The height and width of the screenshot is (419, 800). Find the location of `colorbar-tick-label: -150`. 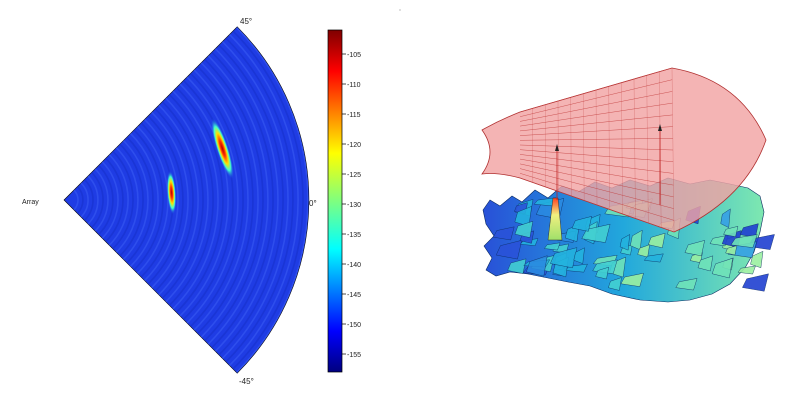

colorbar-tick-label: -150 is located at coordinates (354, 325).